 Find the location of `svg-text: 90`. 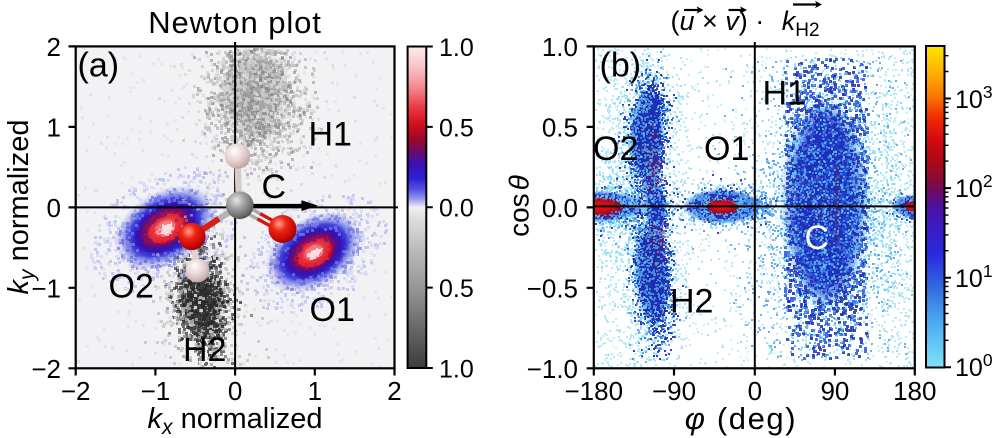

svg-text: 90 is located at coordinates (834, 391).